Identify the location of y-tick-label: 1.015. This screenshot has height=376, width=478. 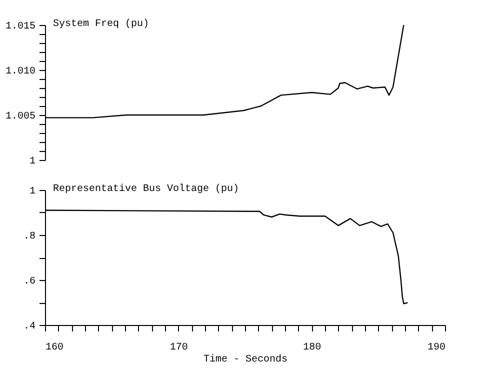
(20, 27).